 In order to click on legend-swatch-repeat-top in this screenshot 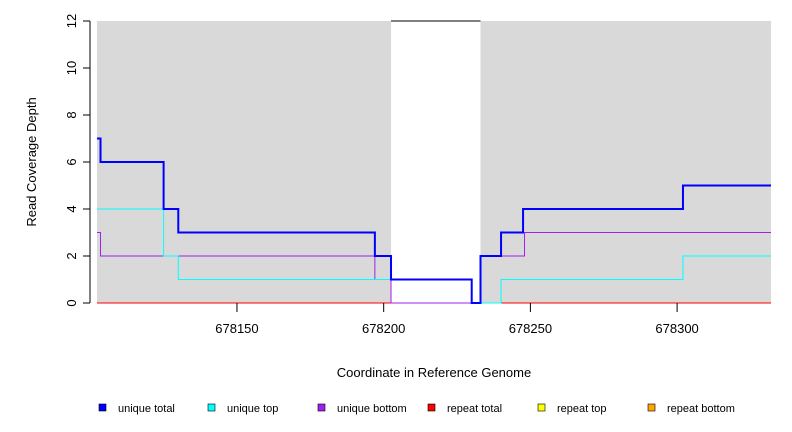, I will do `click(541, 407)`.